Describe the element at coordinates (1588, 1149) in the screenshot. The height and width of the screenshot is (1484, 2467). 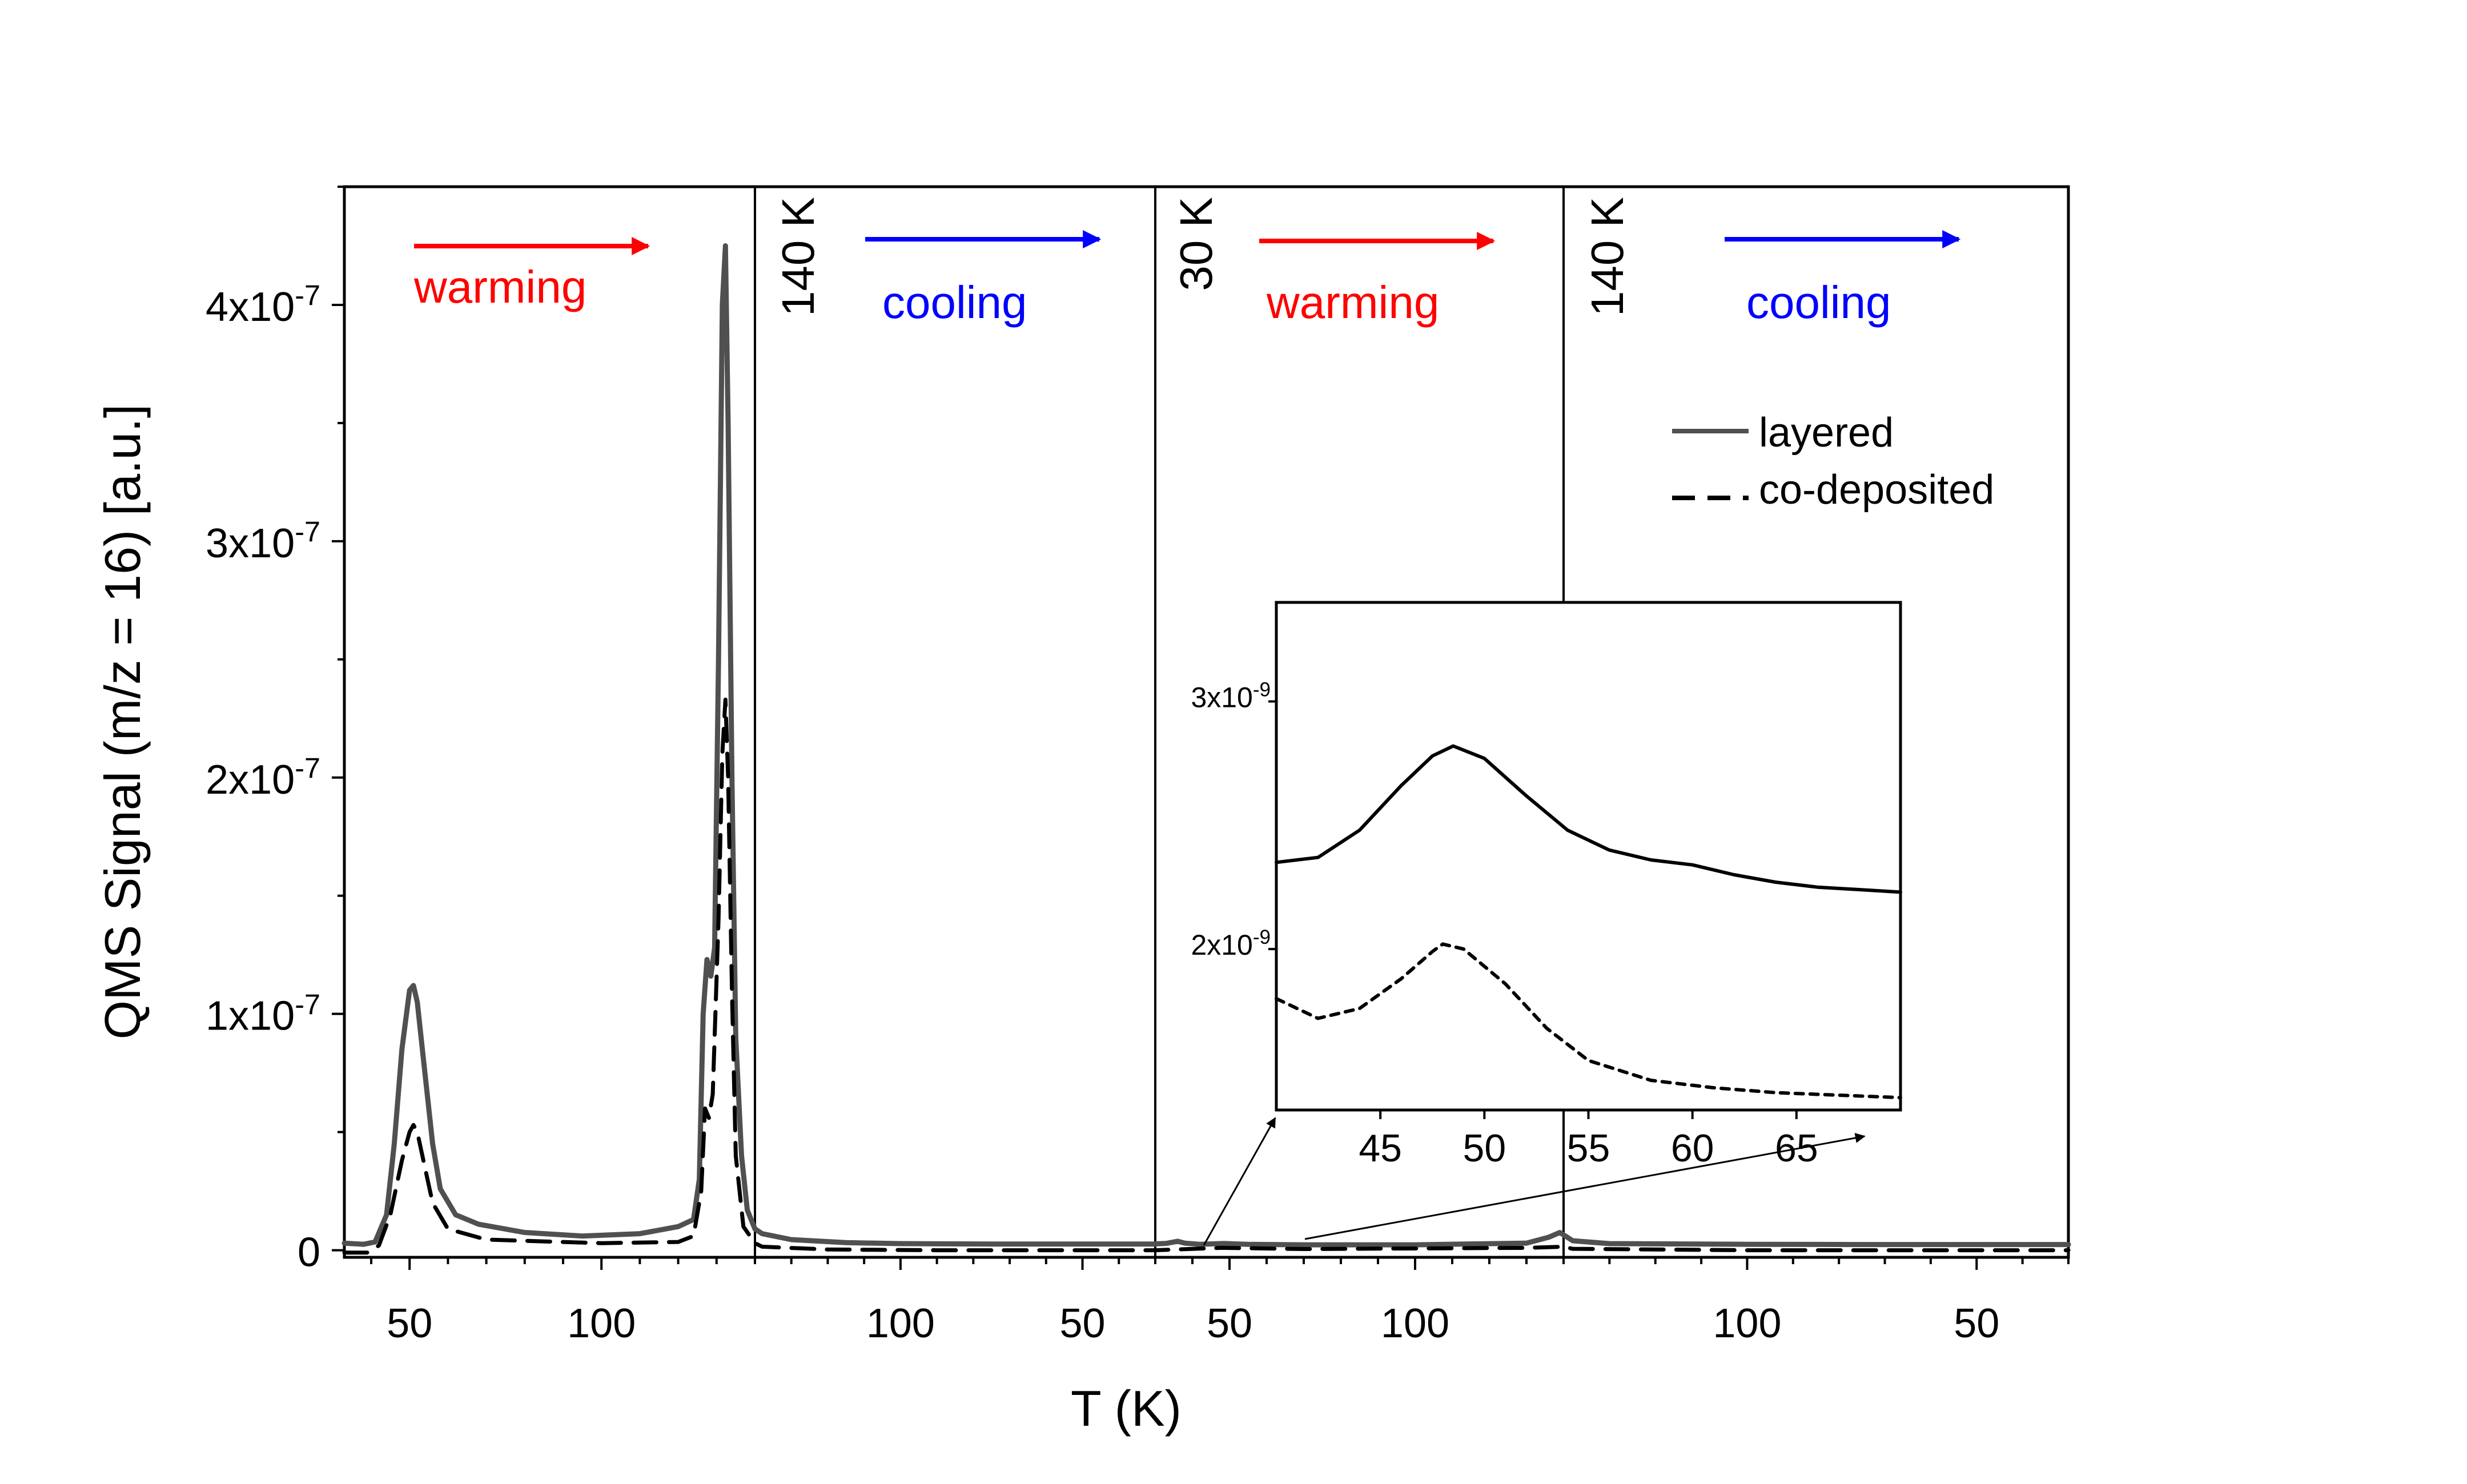
I see `inset-x-tick-label: 55` at that location.